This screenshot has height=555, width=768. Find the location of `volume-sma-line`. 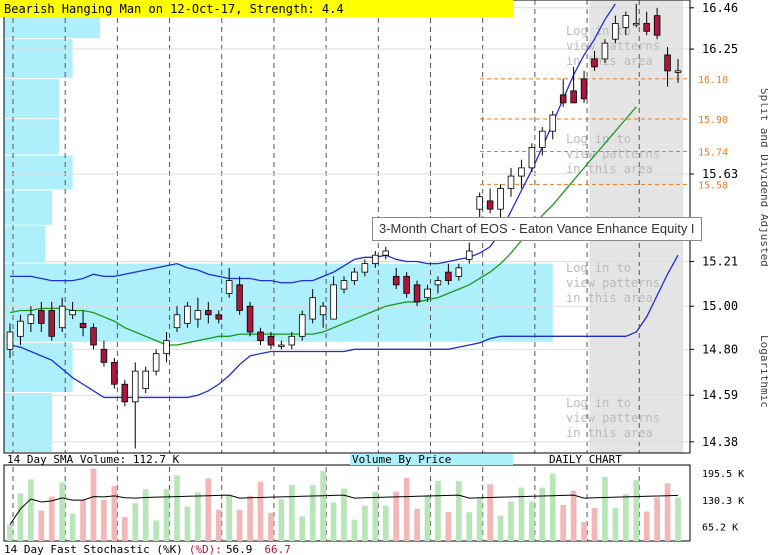

volume-sma-line is located at coordinates (344, 509).